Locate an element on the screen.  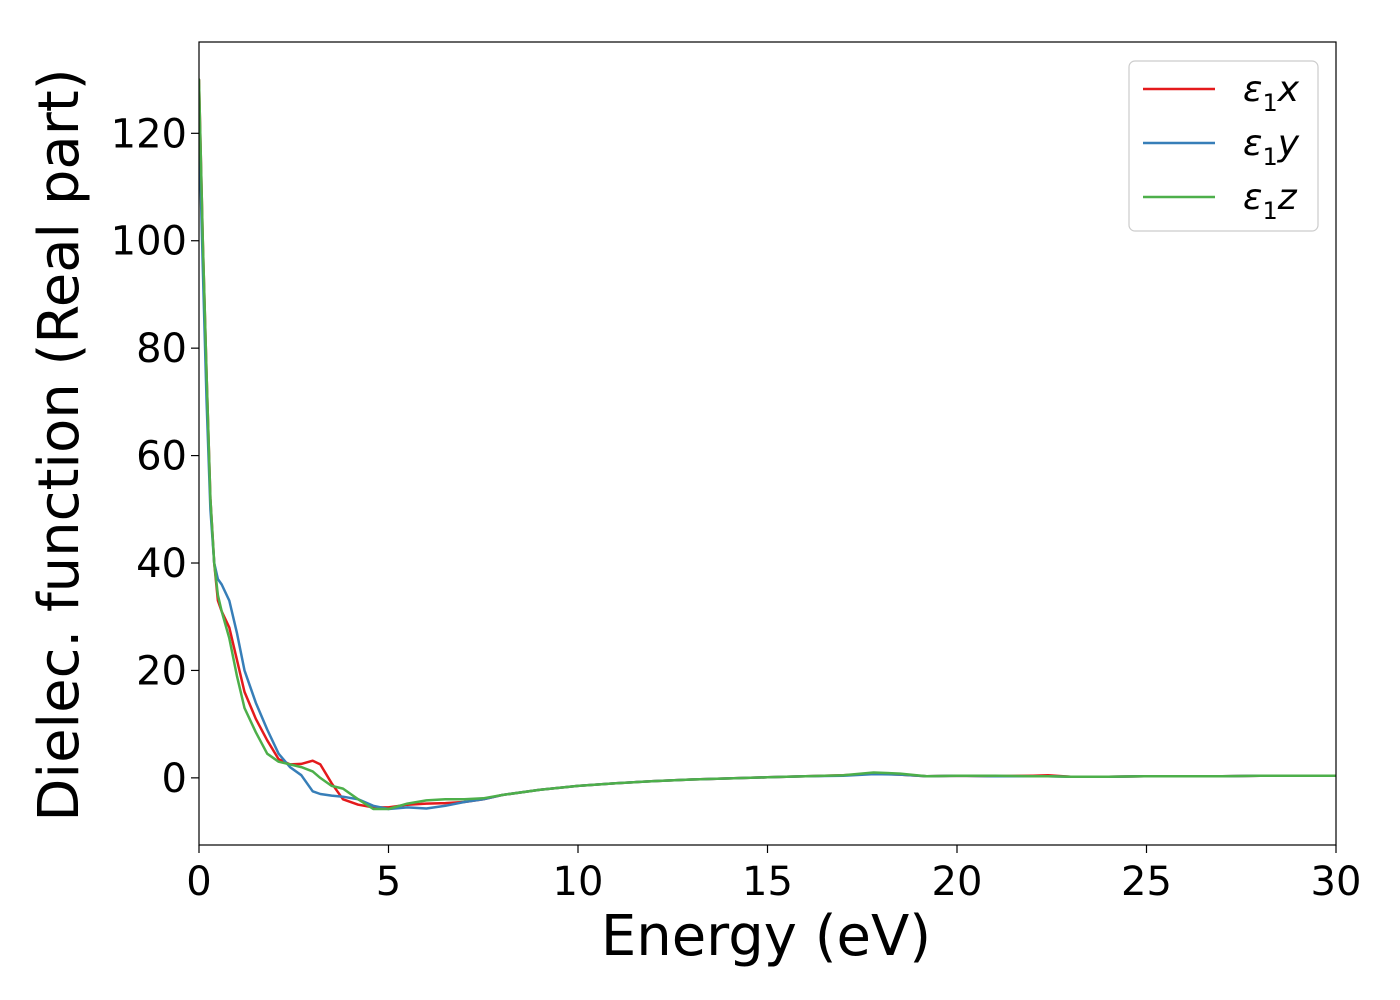
x-tick-label: 10 is located at coordinates (578, 882).